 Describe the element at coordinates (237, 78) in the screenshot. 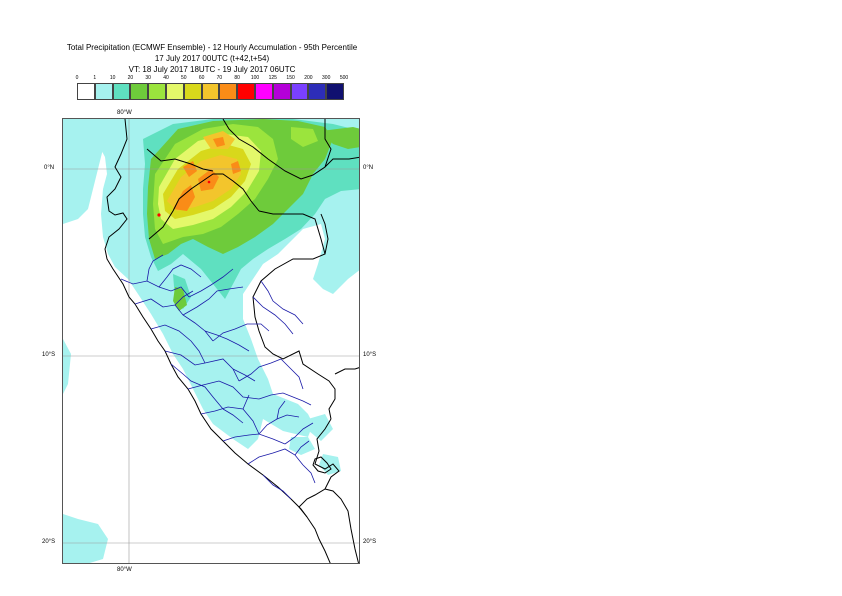

I see `legend-tick-label: 80` at that location.